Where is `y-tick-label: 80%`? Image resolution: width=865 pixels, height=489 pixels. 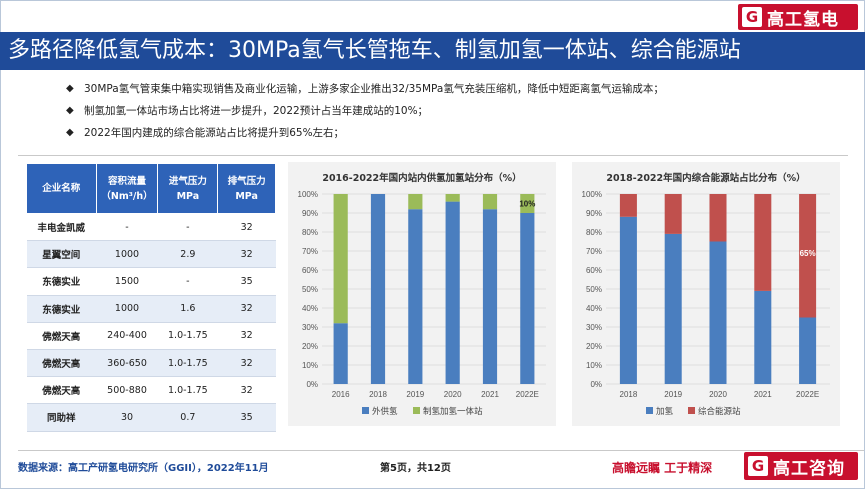
y-tick-label: 80% is located at coordinates (594, 232).